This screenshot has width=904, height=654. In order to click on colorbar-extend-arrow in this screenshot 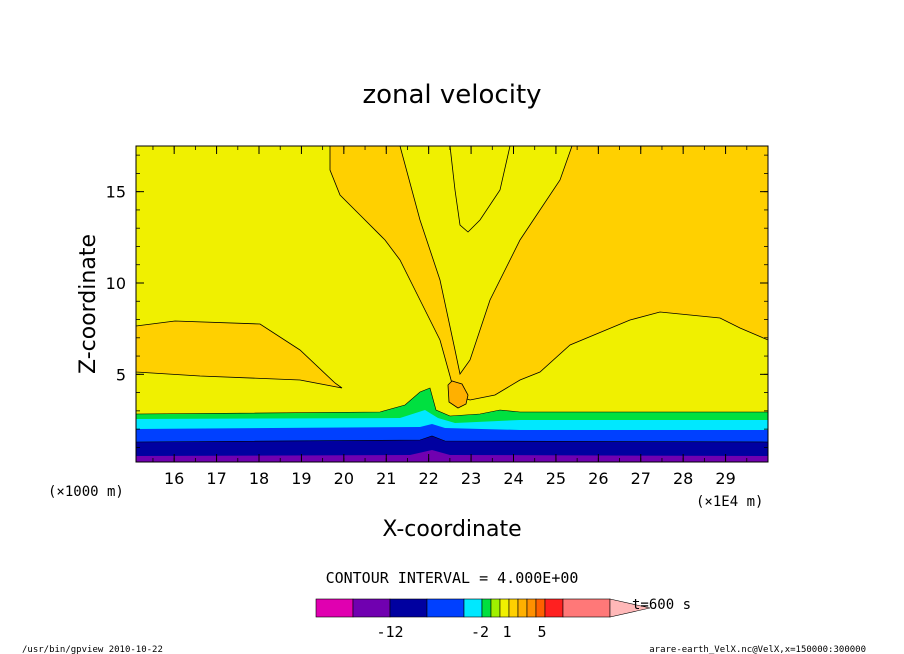, I will do `click(630, 608)`.